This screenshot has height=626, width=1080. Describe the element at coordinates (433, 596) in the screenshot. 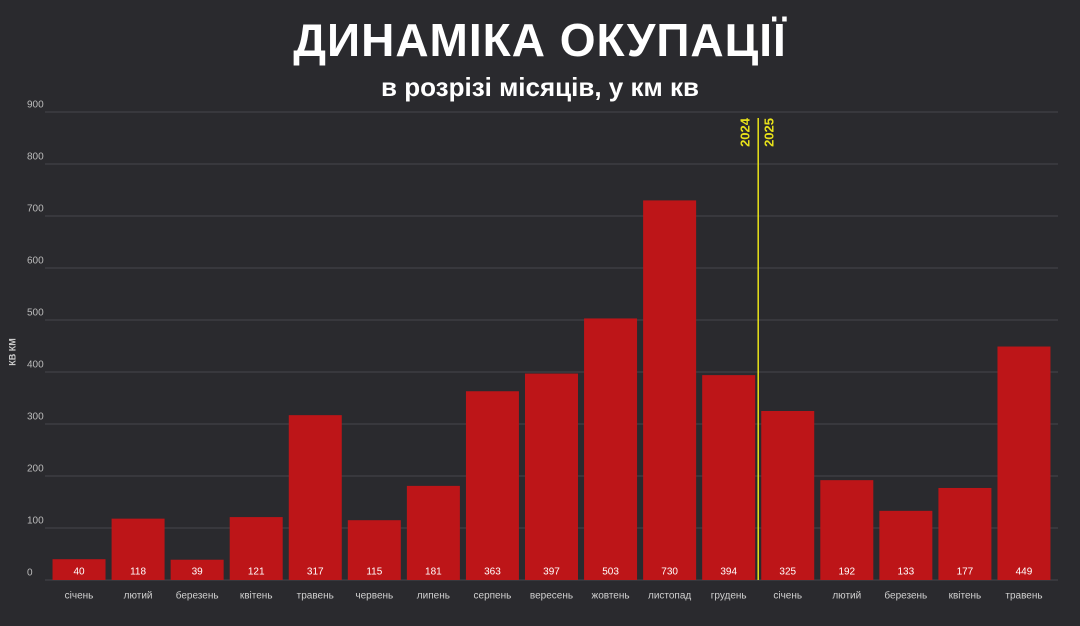

I see `x-tick-label: липень` at that location.